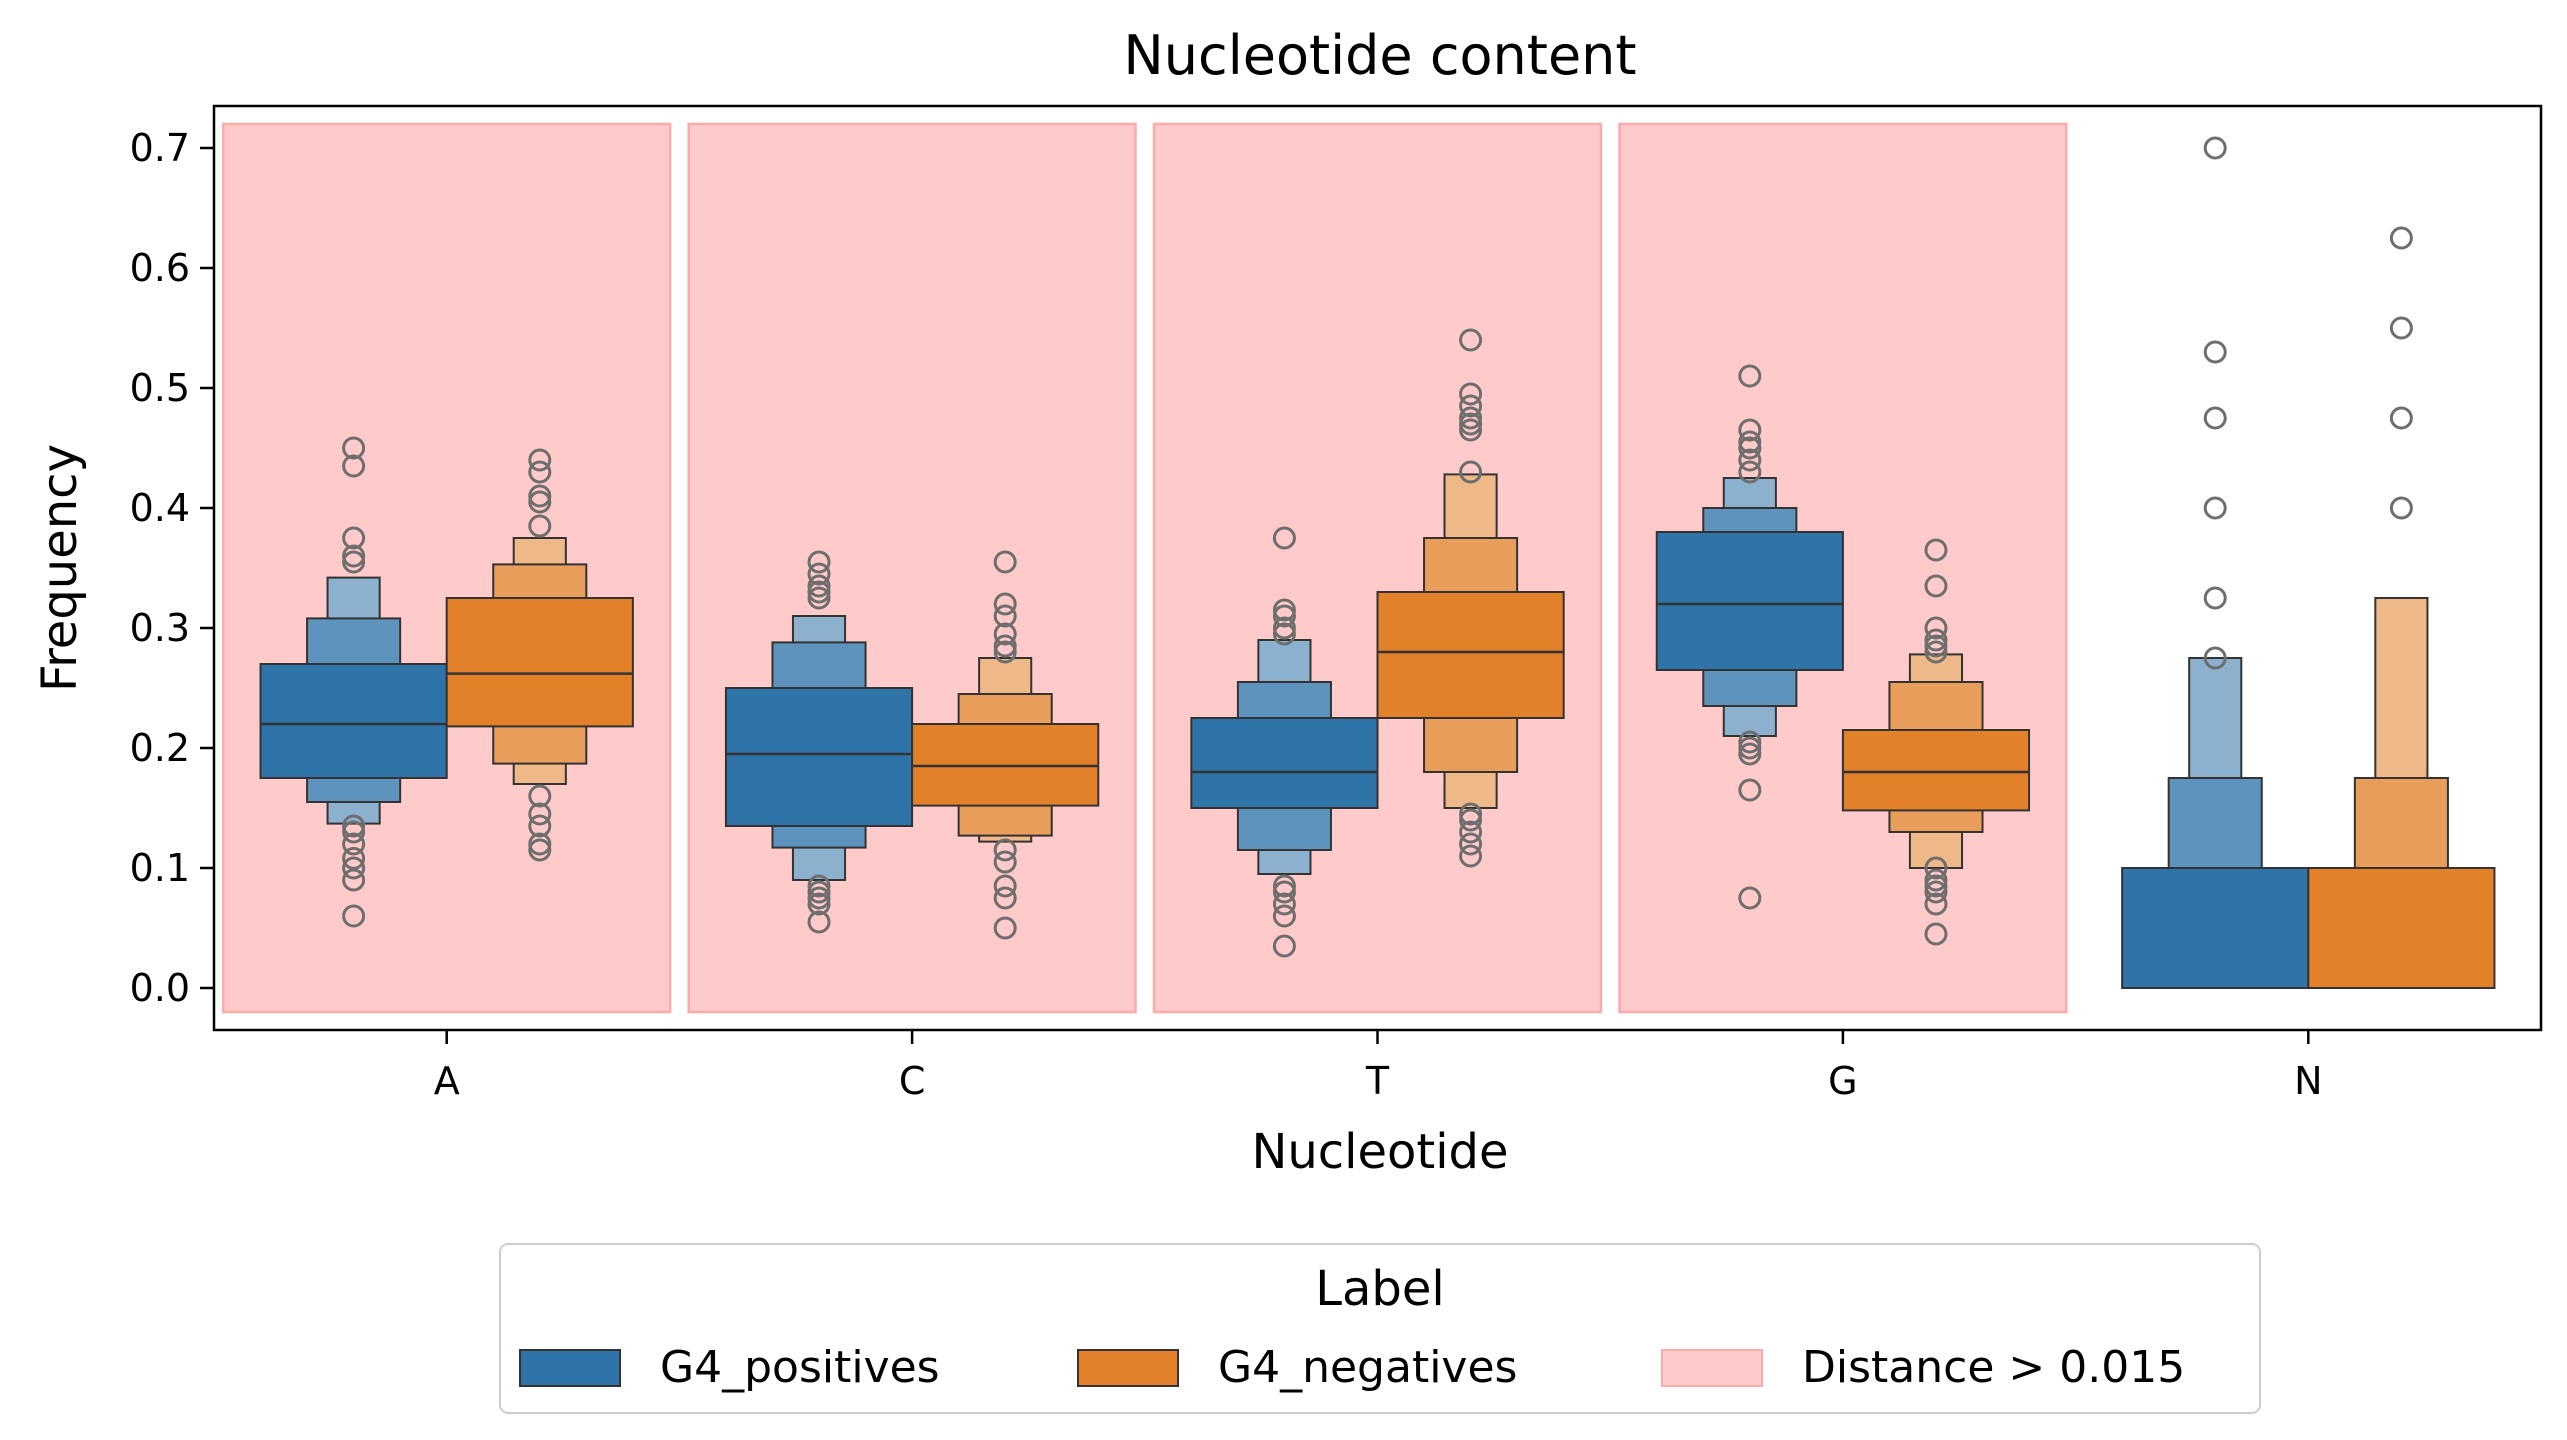  What do you see at coordinates (160, 508) in the screenshot?
I see `y-tick-label-4: 0.4` at bounding box center [160, 508].